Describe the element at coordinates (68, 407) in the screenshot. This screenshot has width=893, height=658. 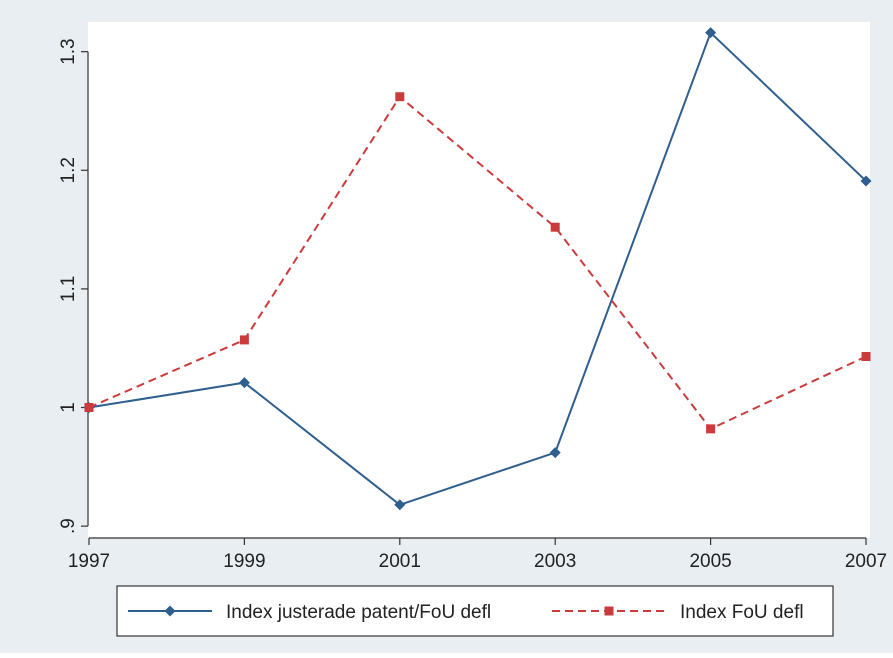
I see `y-tick-label: 1` at that location.